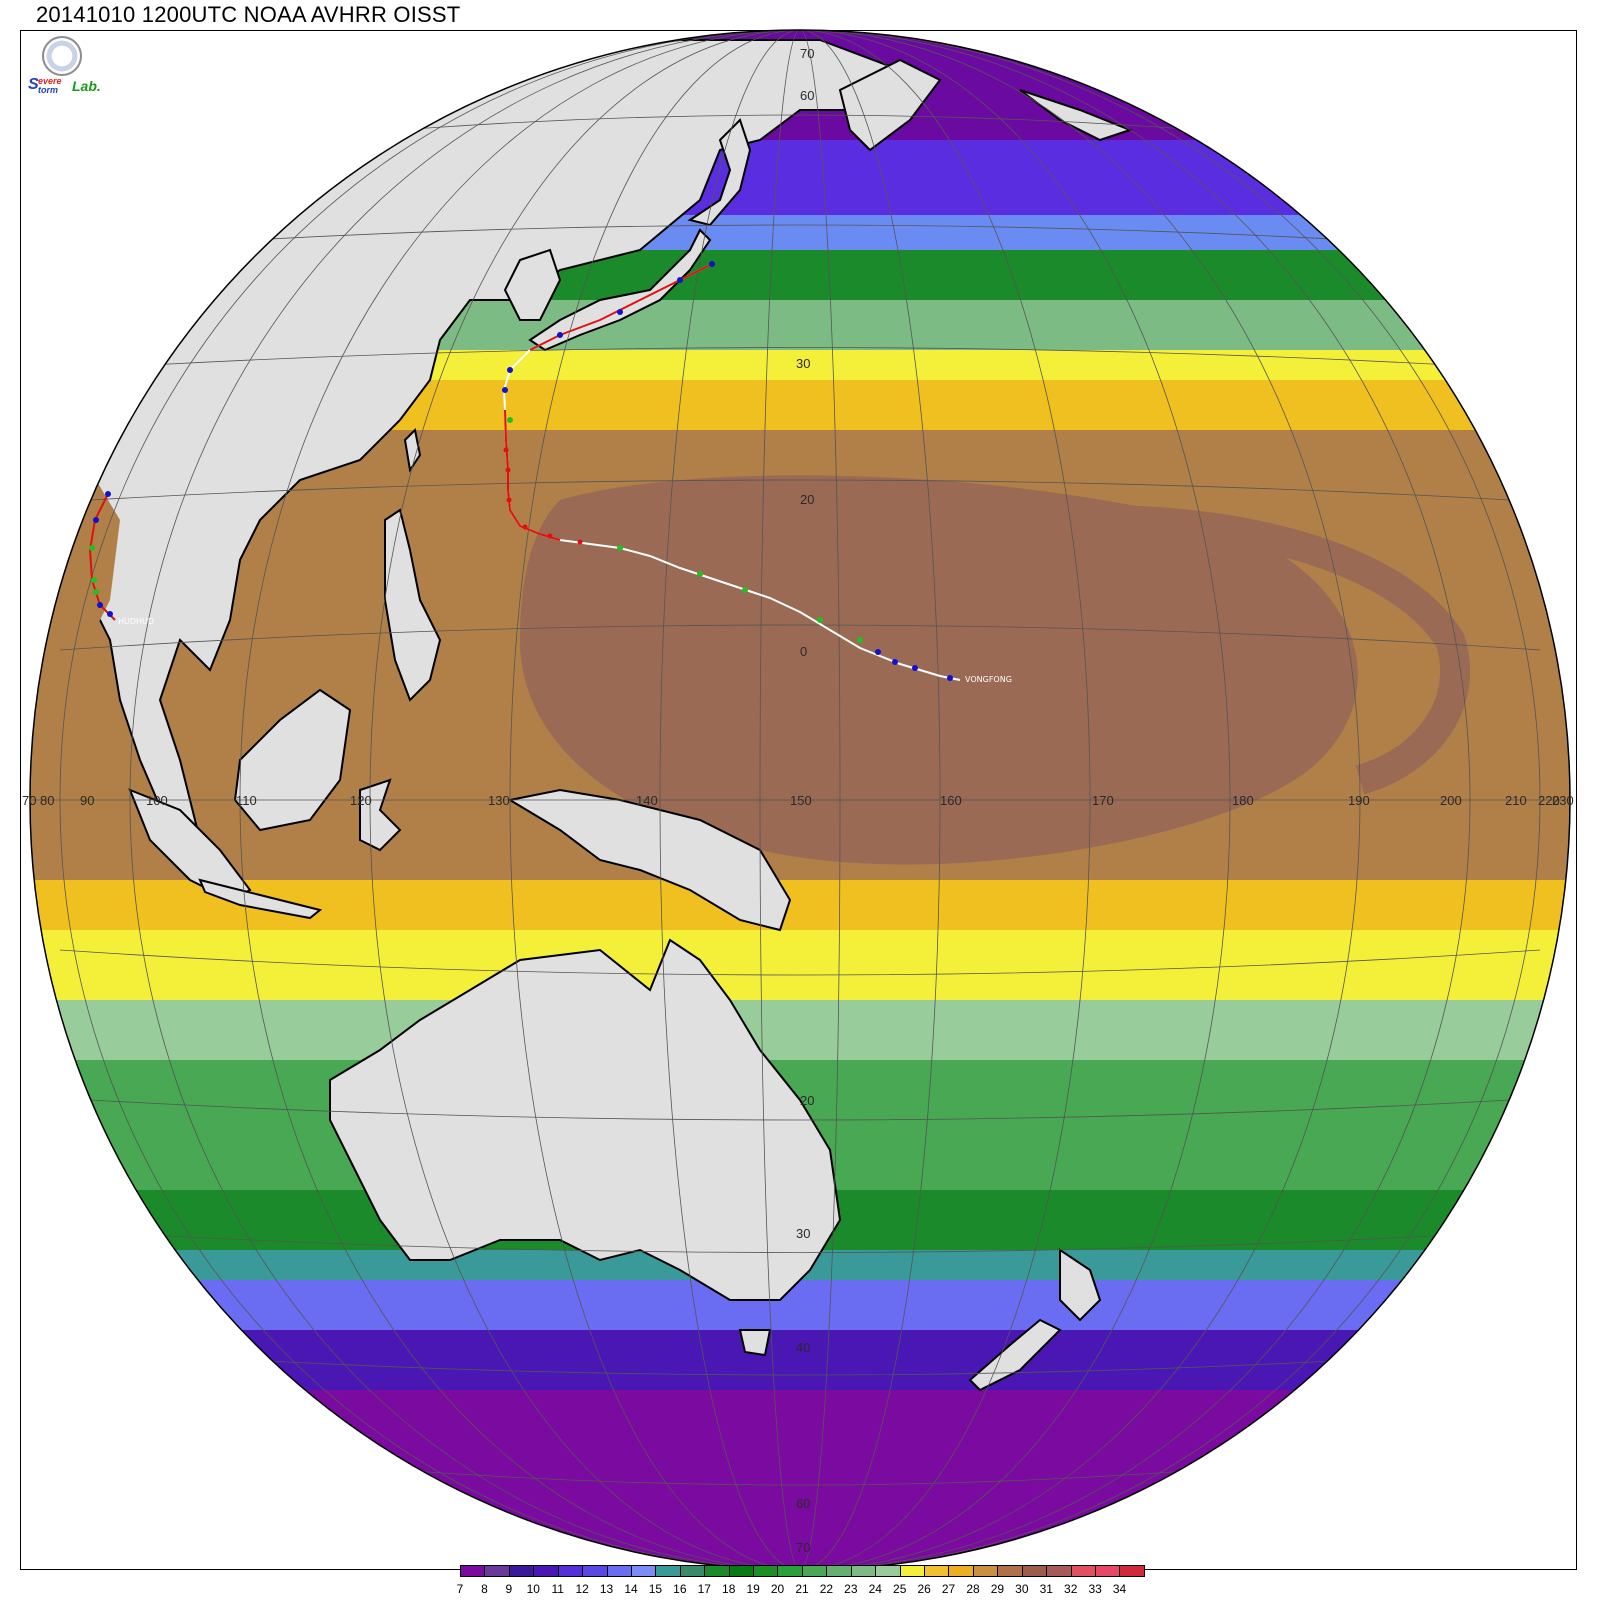  What do you see at coordinates (1095, 1589) in the screenshot?
I see `colorbar-label: 33` at bounding box center [1095, 1589].